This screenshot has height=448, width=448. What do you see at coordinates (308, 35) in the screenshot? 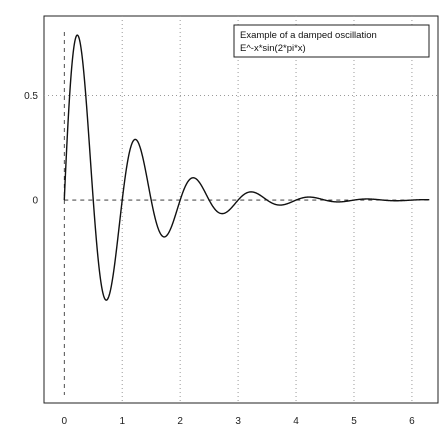
I see `legend-line-1: Example of a damped oscillation` at bounding box center [308, 35].